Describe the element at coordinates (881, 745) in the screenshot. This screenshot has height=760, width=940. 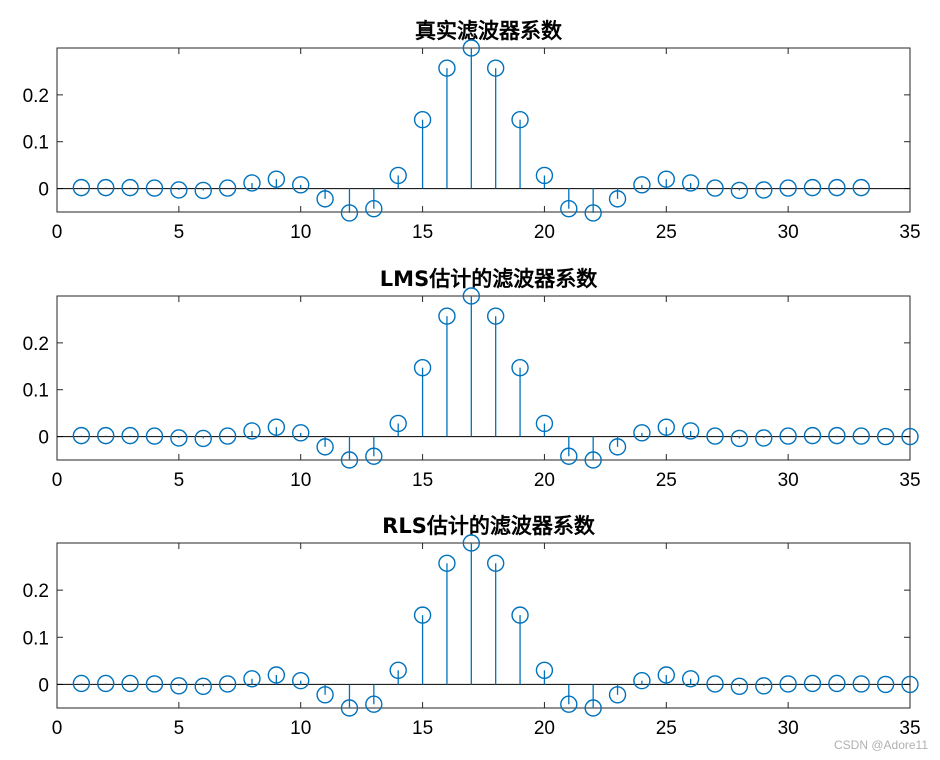
I see `watermark: CSDN @Adore11` at that location.